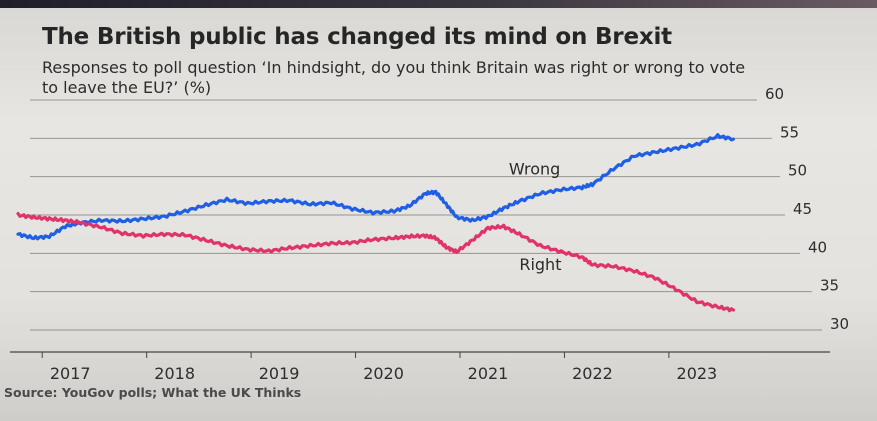  What do you see at coordinates (789, 132) in the screenshot?
I see `y-tick-label: 55` at bounding box center [789, 132].